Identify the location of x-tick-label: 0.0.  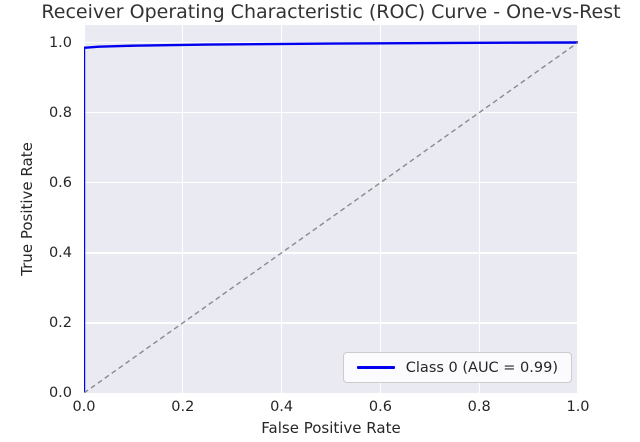
(84, 407).